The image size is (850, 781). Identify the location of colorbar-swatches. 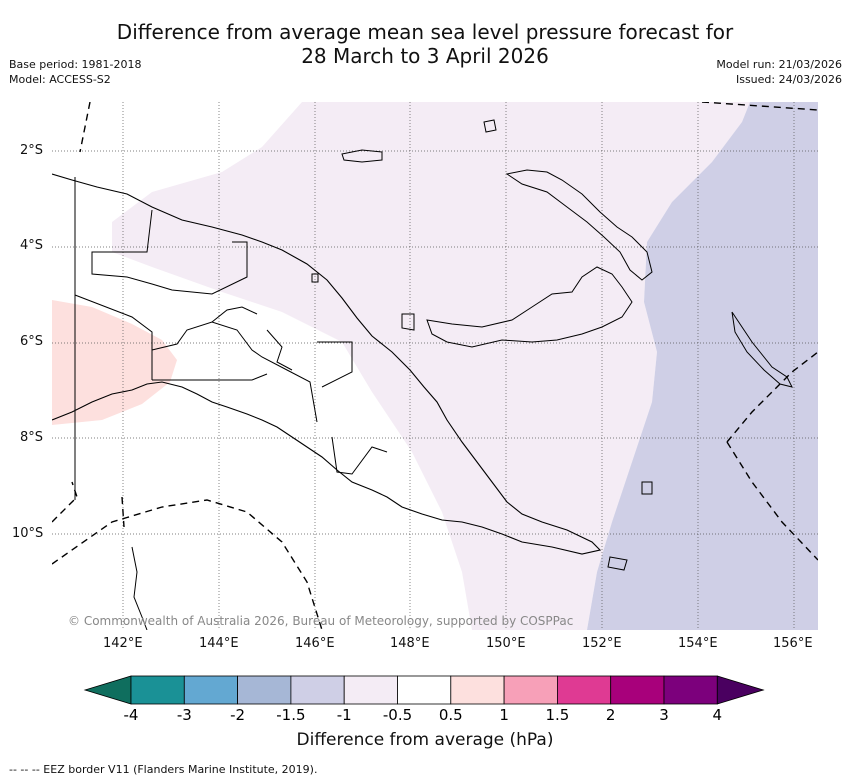
(424, 690).